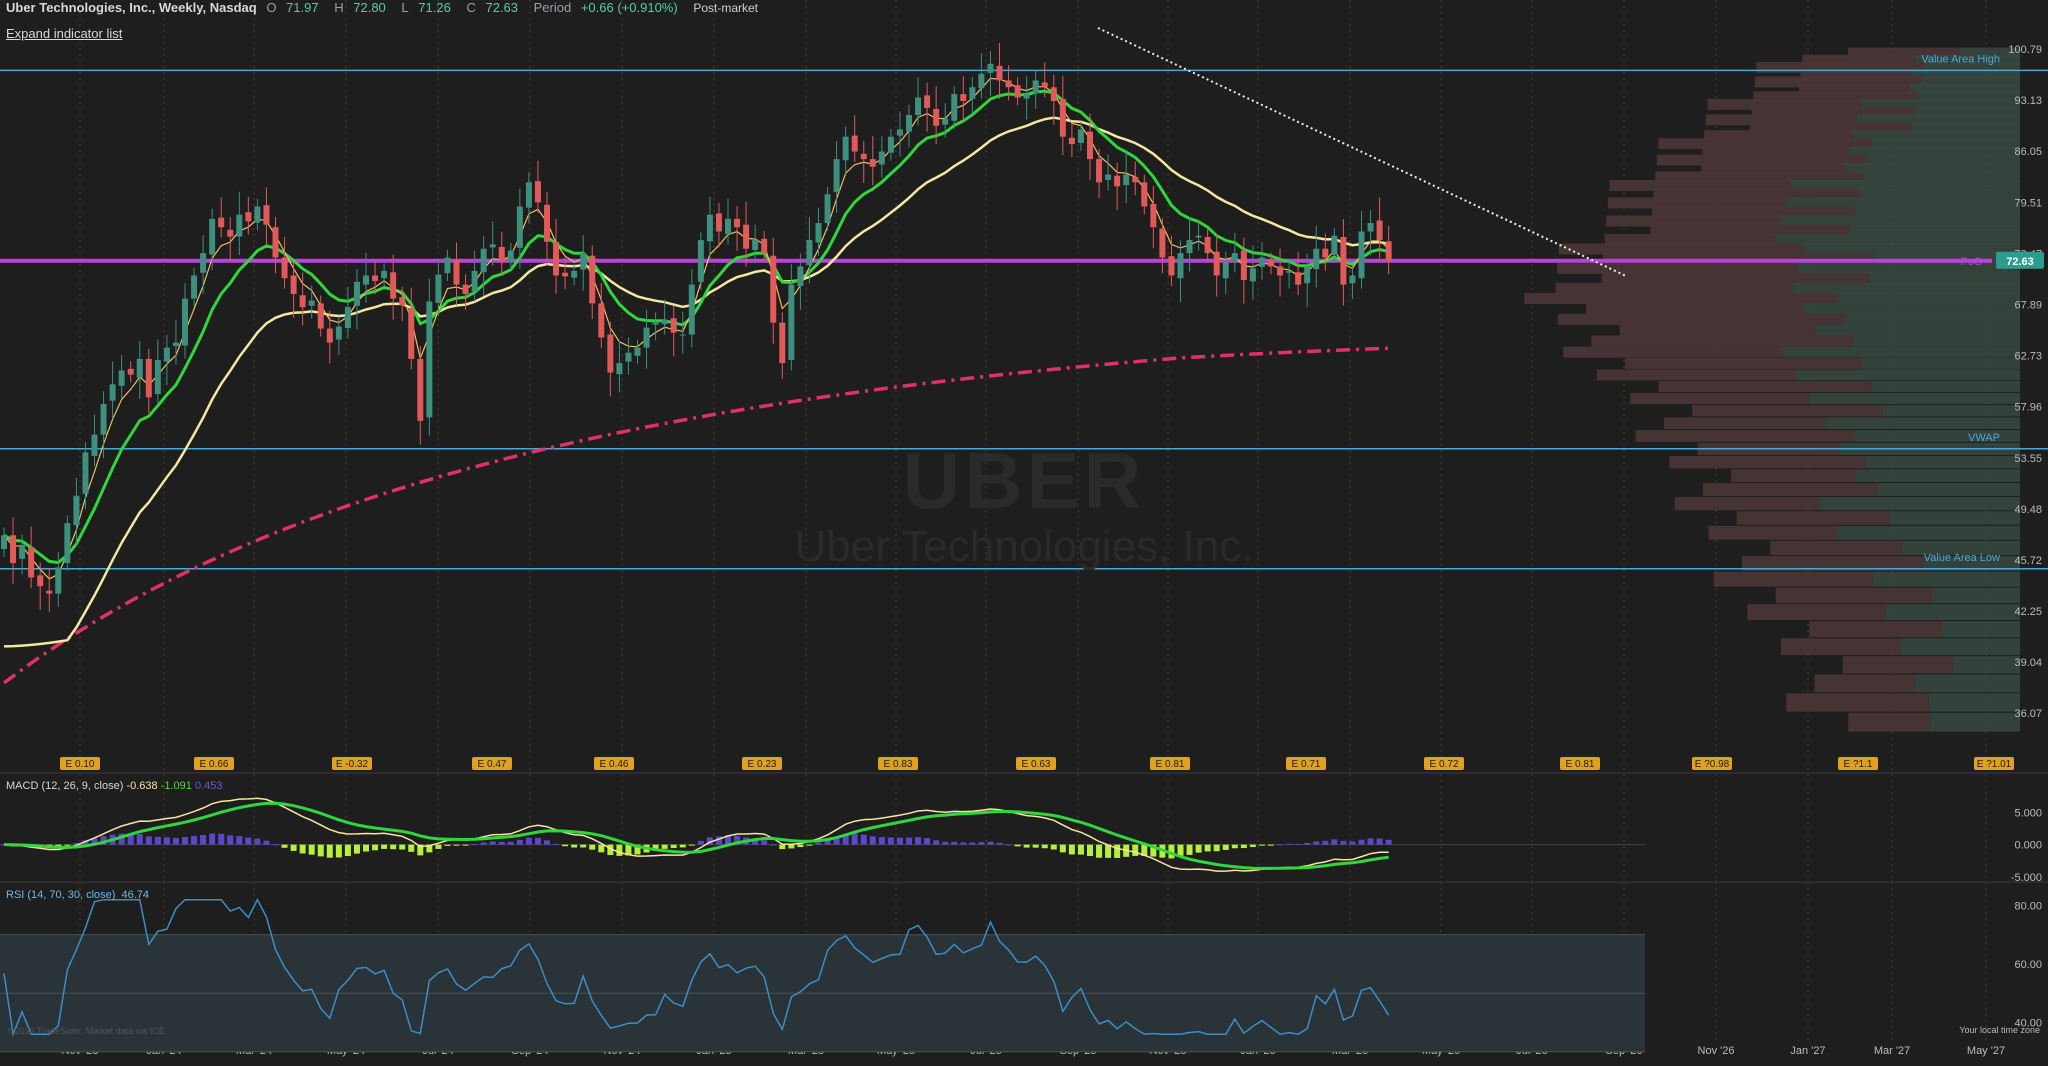 Image resolution: width=2048 pixels, height=1066 pixels. Describe the element at coordinates (492, 764) in the screenshot. I see `earnings-marker-label: E 0.47` at that location.